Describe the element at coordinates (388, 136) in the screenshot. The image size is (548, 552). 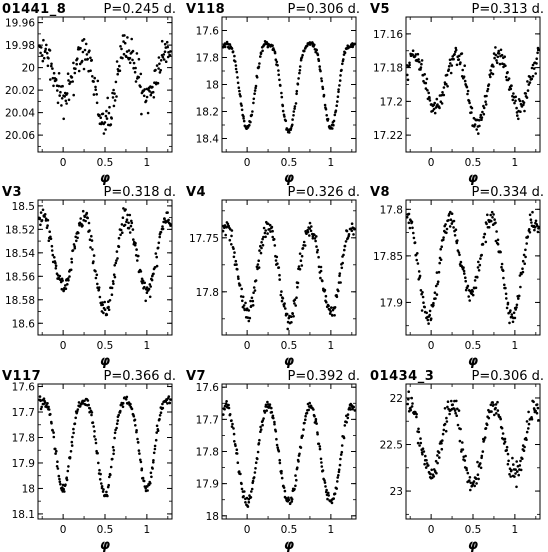
I see `y-tick-label: 17.22` at that location.